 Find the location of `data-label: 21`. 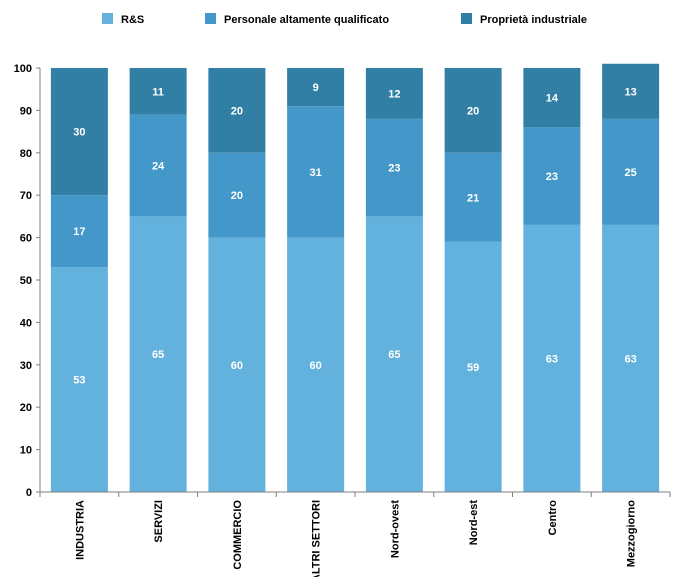

data-label: 21 is located at coordinates (473, 198).